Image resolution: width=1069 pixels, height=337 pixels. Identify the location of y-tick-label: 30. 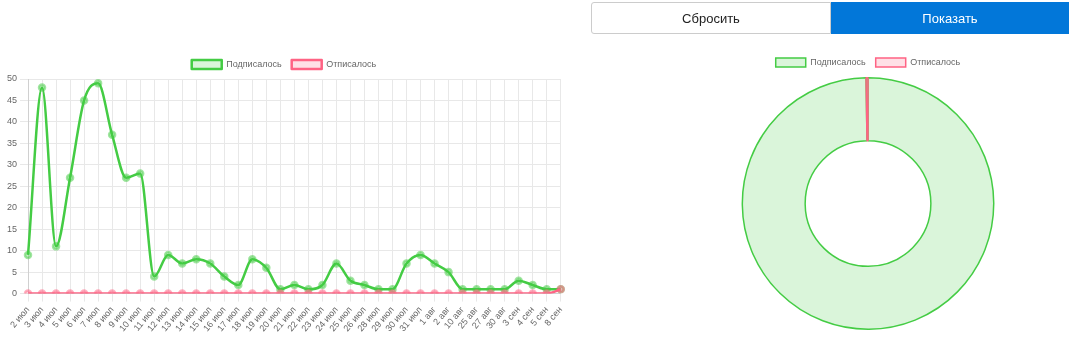
(12, 164).